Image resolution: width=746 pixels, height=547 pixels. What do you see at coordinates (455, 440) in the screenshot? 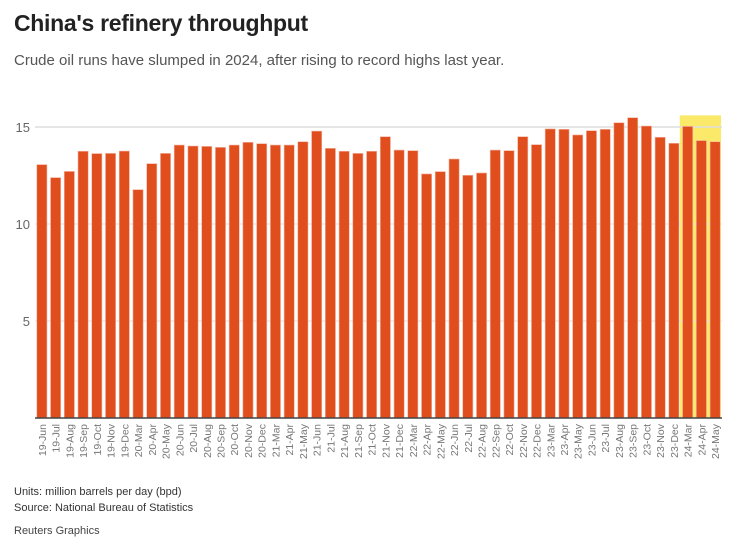
I see `x-tick-label: 22-Jun` at bounding box center [455, 440].